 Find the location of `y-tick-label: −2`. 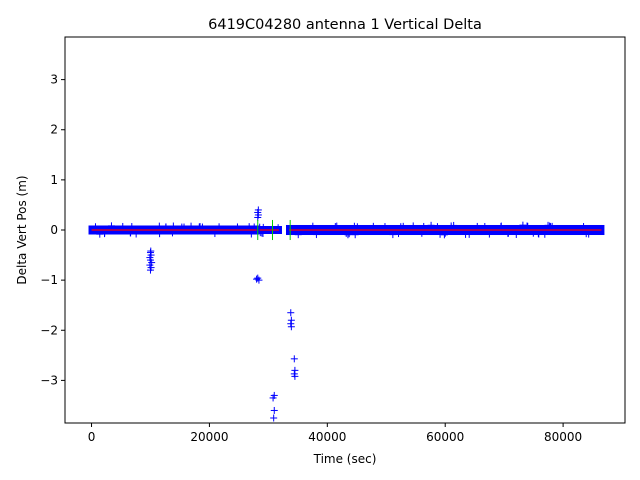

y-tick-label: −2 is located at coordinates (49, 330).